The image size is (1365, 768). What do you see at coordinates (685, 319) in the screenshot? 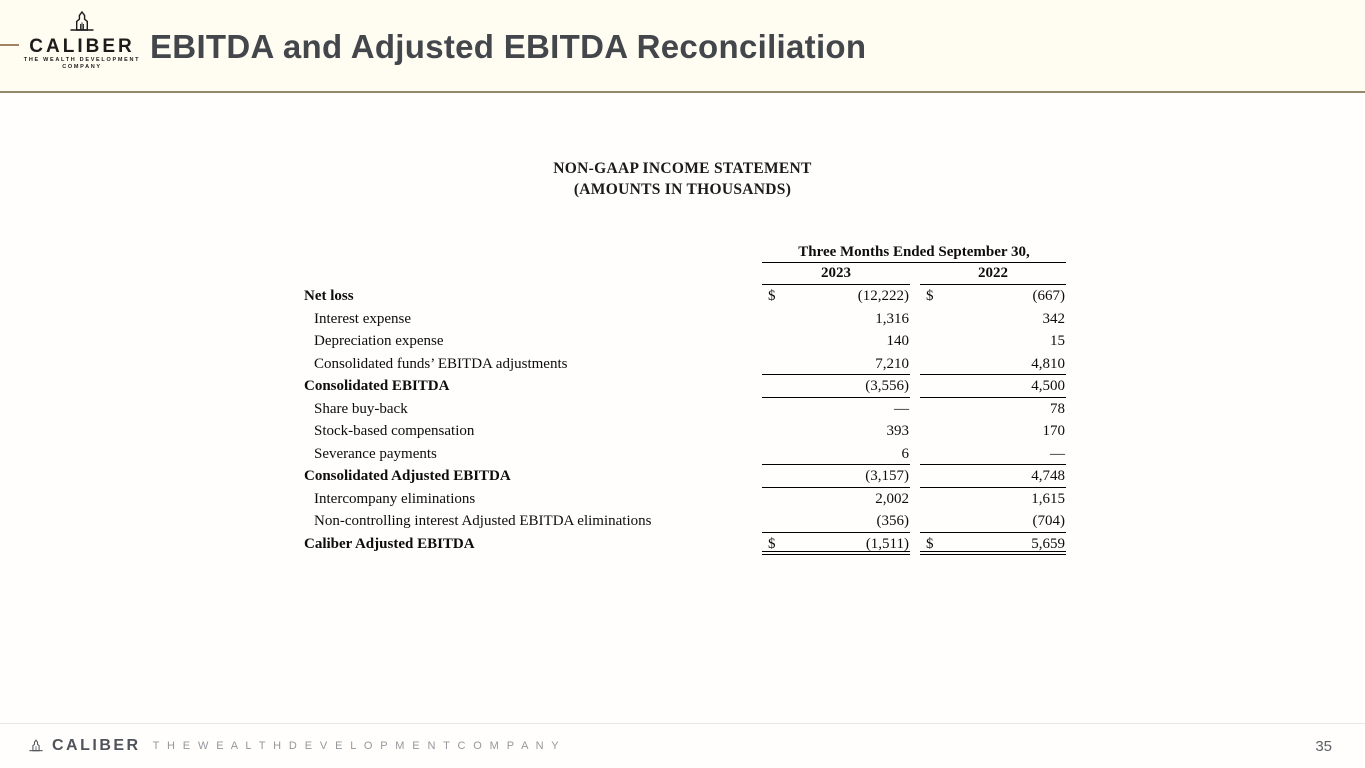
I see `table-row: Interest expense 1,316 342` at bounding box center [685, 319].